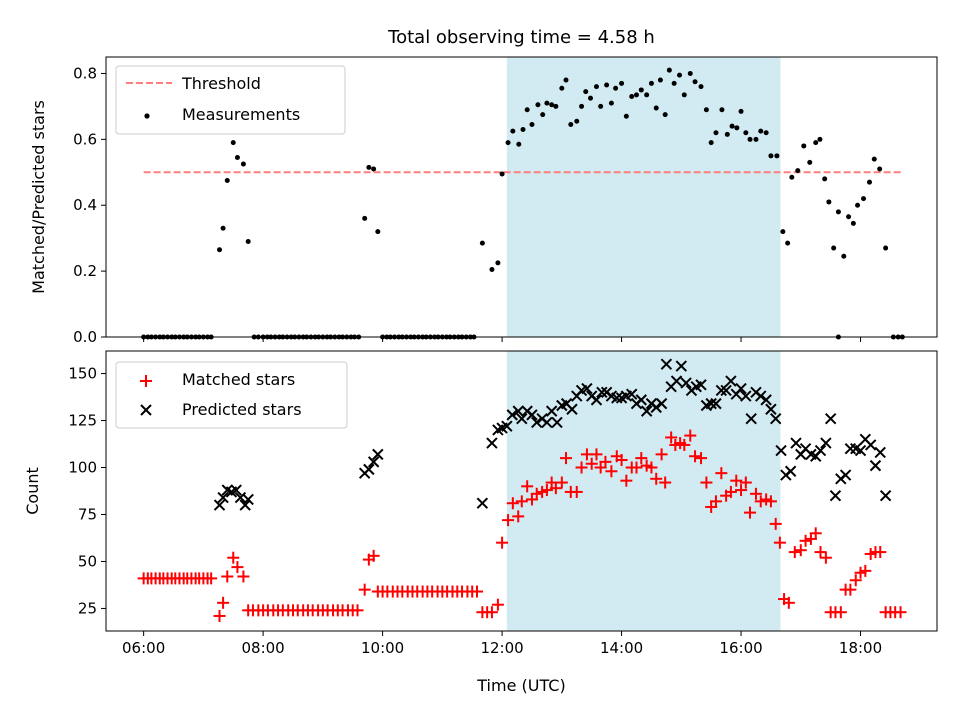 This screenshot has width=960, height=724. What do you see at coordinates (521, 37) in the screenshot?
I see `chart-title: Total observing time = 4.58 h` at bounding box center [521, 37].